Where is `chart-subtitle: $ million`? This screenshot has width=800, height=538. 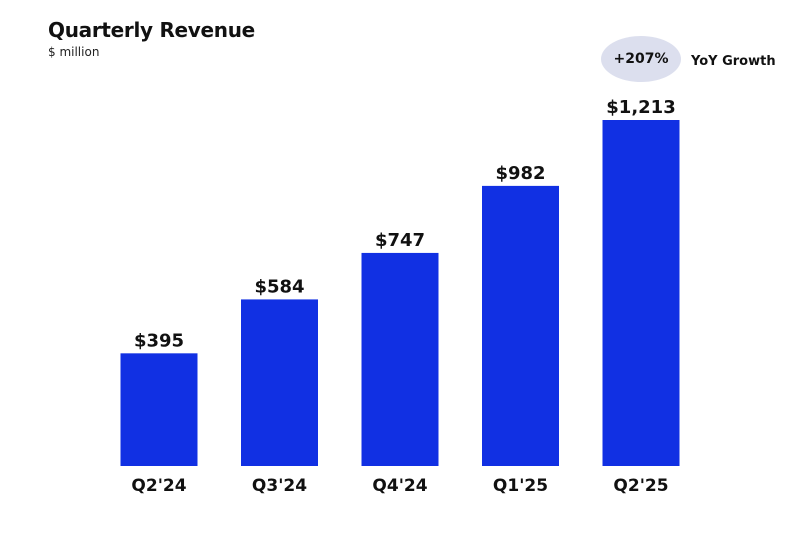 chart-subtitle: $ million is located at coordinates (74, 52).